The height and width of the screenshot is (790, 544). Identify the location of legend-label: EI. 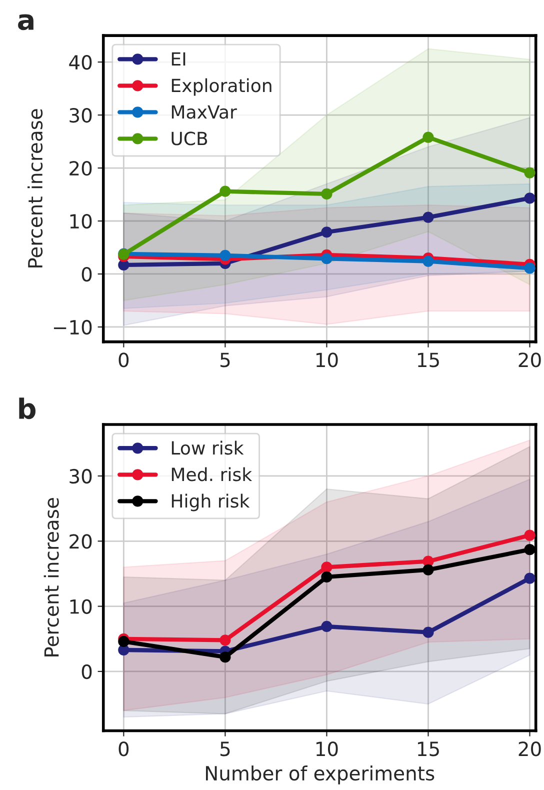
(179, 59).